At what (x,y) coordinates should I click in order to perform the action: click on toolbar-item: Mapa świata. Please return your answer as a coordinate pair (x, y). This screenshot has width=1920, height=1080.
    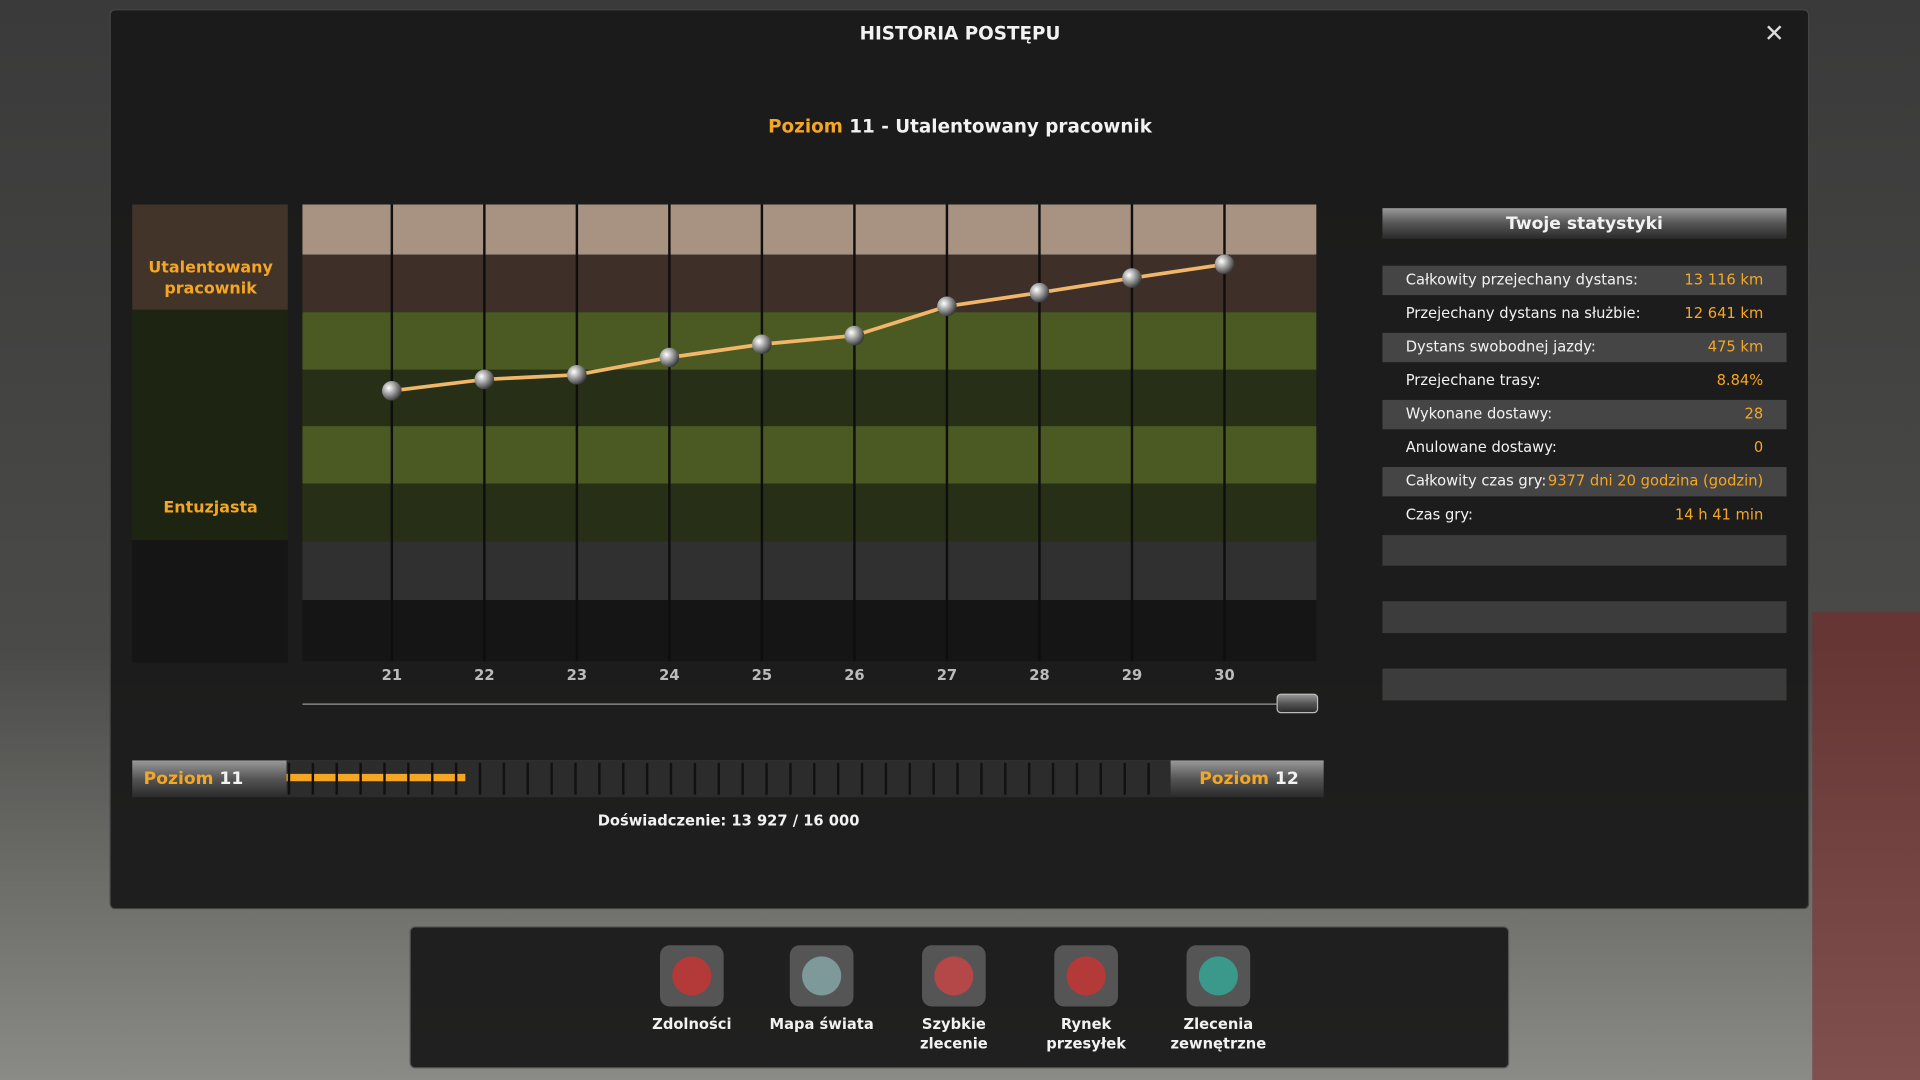
    Looking at the image, I should click on (821, 989).